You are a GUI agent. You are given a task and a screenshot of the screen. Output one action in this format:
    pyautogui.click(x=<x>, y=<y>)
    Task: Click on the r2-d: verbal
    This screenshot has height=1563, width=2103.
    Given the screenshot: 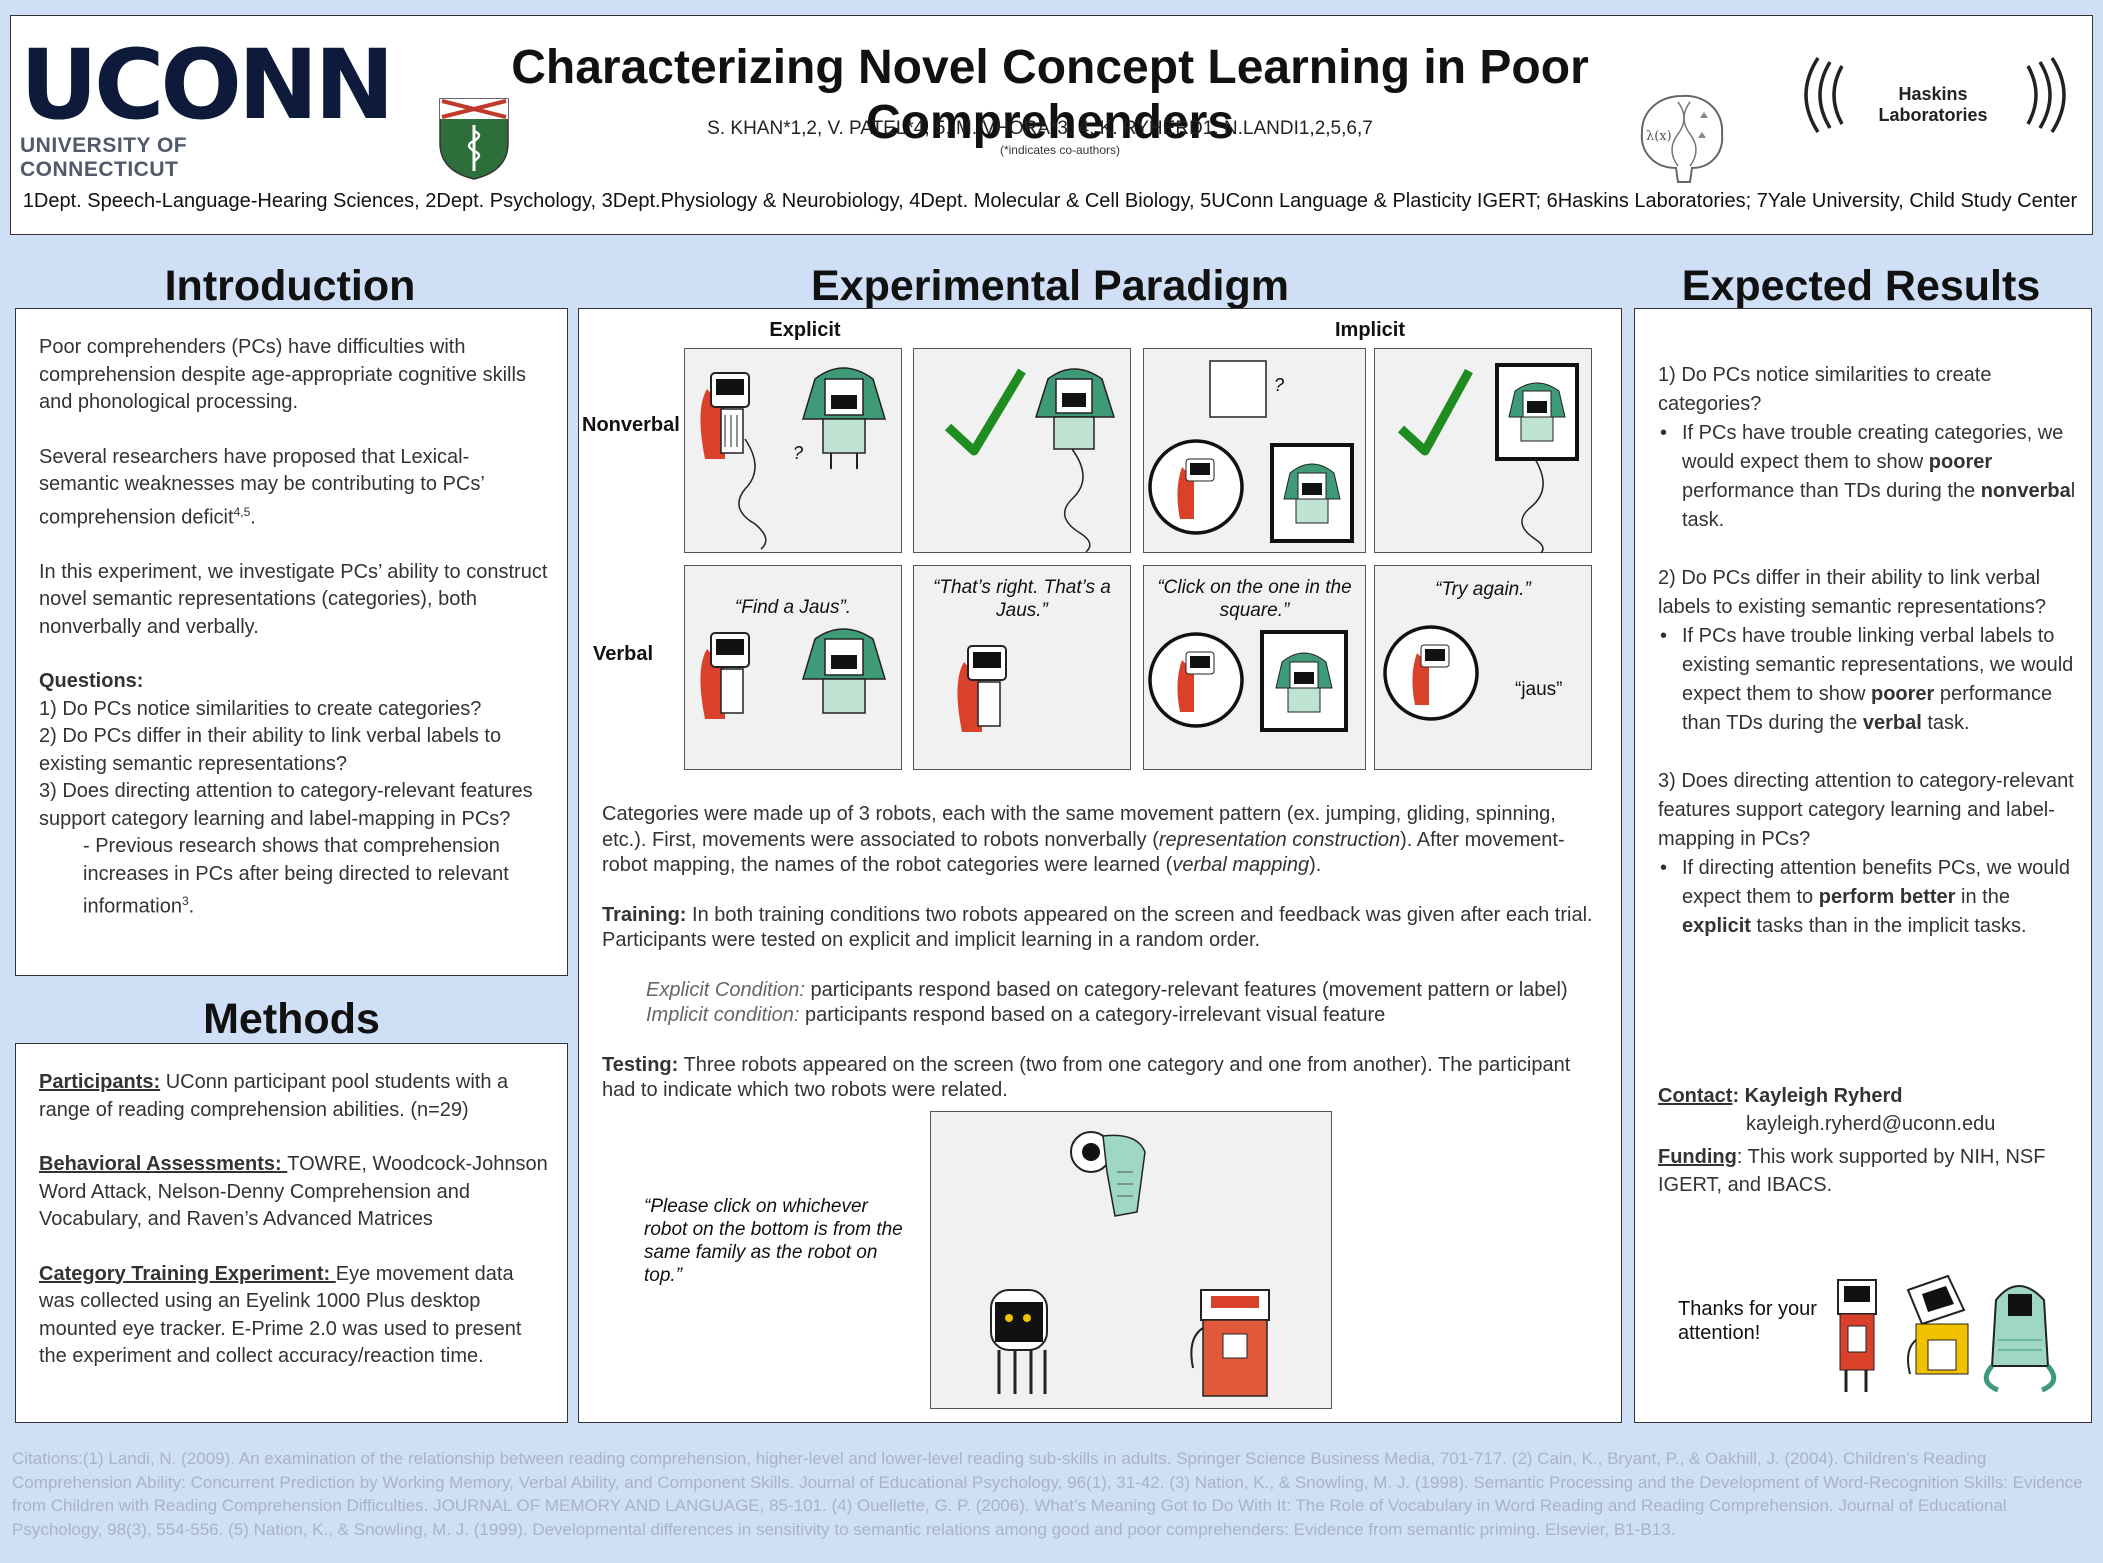 What is the action you would take?
    pyautogui.click(x=1892, y=723)
    